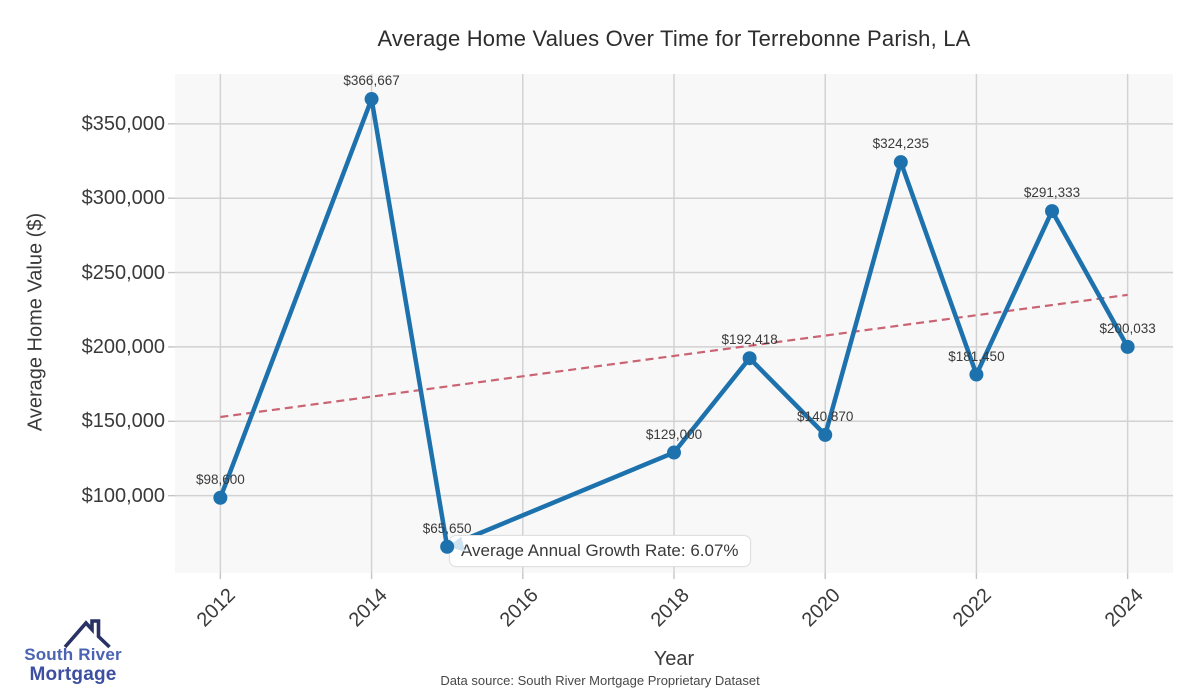 This screenshot has width=1200, height=700. Describe the element at coordinates (519, 608) in the screenshot. I see `x-tick-label: 2016` at that location.